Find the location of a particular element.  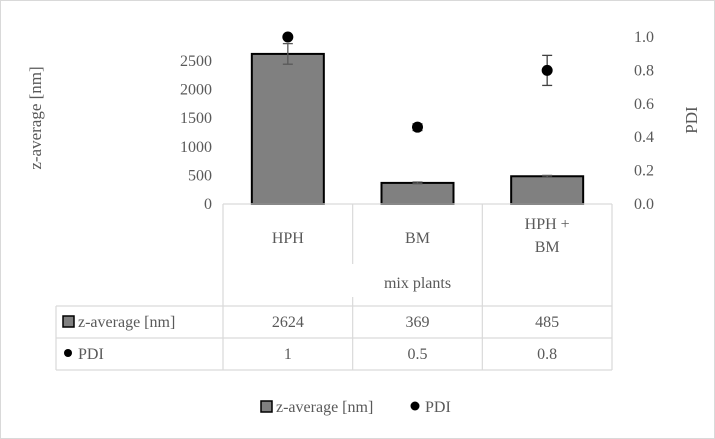

table-cell-z-average: 369 is located at coordinates (418, 322).